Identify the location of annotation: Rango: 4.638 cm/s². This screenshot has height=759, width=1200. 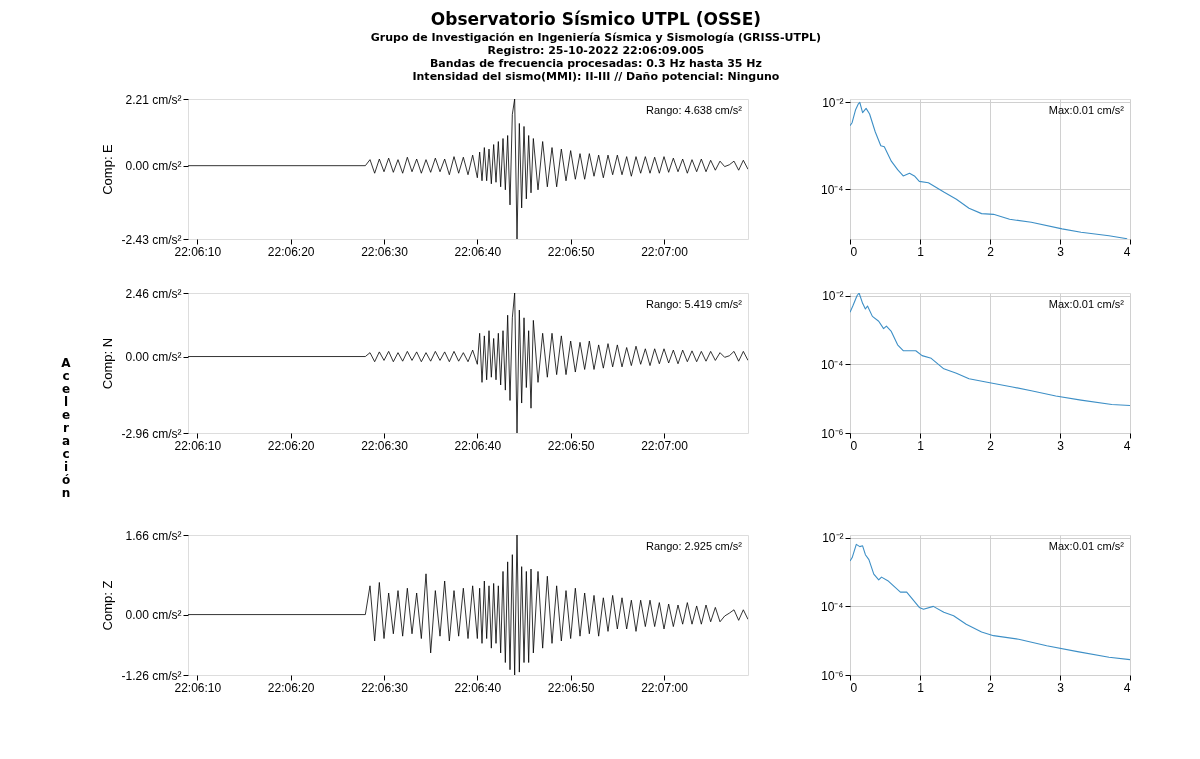
(694, 110).